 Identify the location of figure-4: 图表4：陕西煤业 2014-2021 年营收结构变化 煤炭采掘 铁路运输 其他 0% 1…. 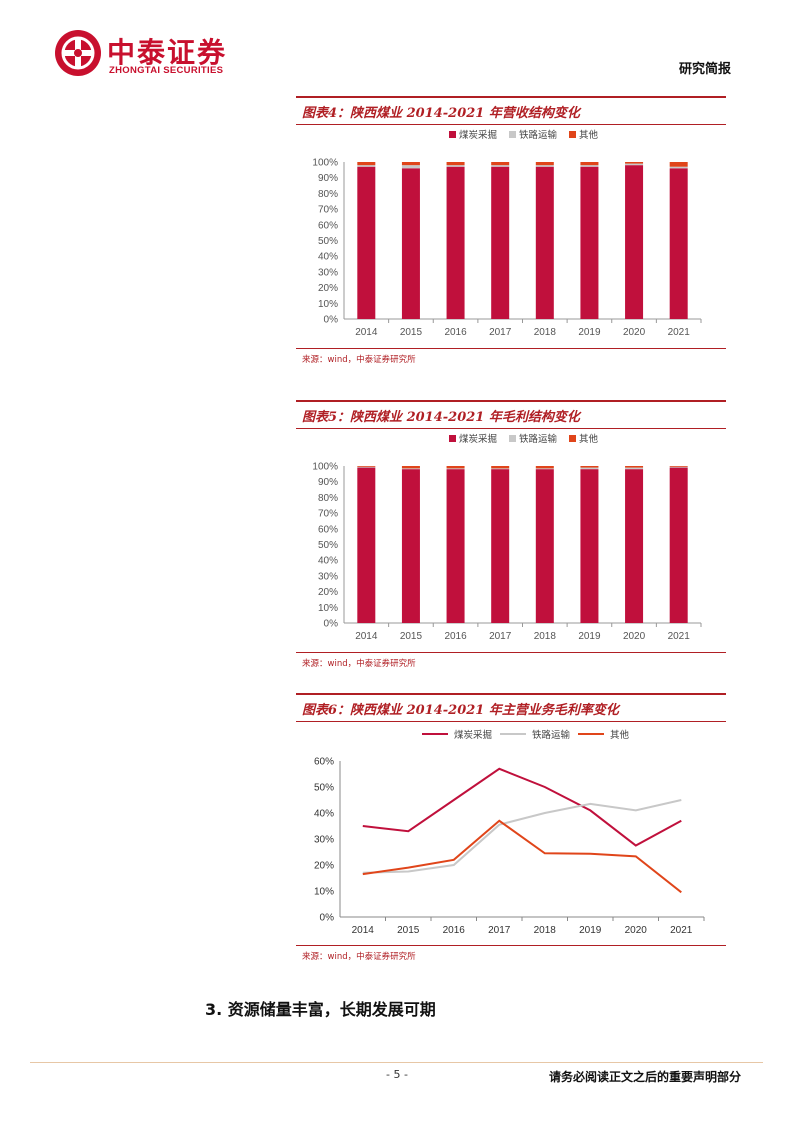
(511, 230).